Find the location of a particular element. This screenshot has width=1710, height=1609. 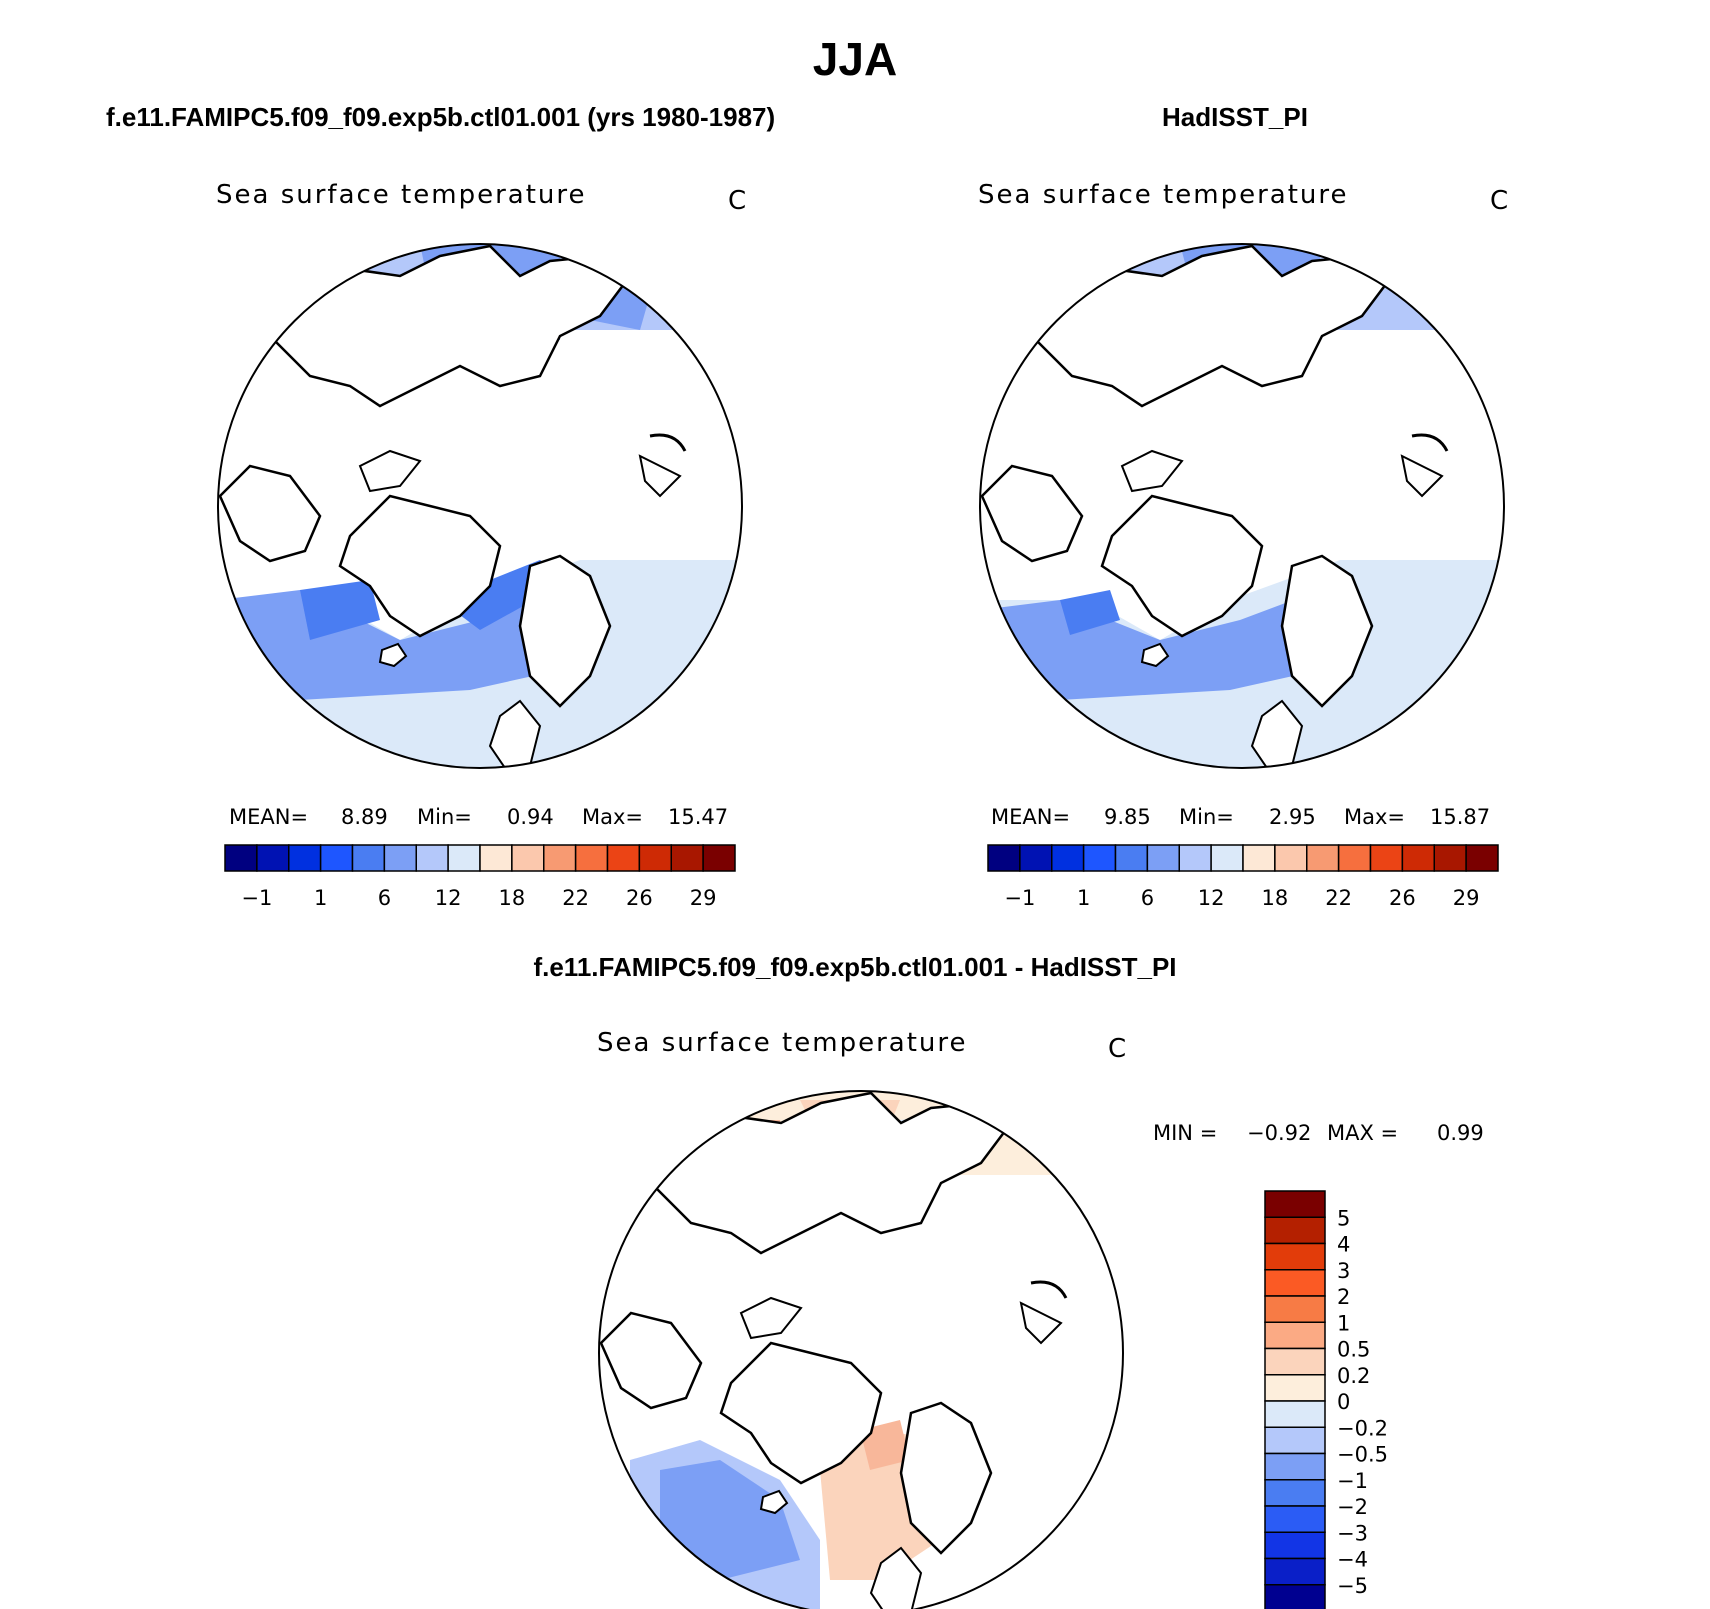

panel-2-mean-label: MEAN= is located at coordinates (1031, 817).